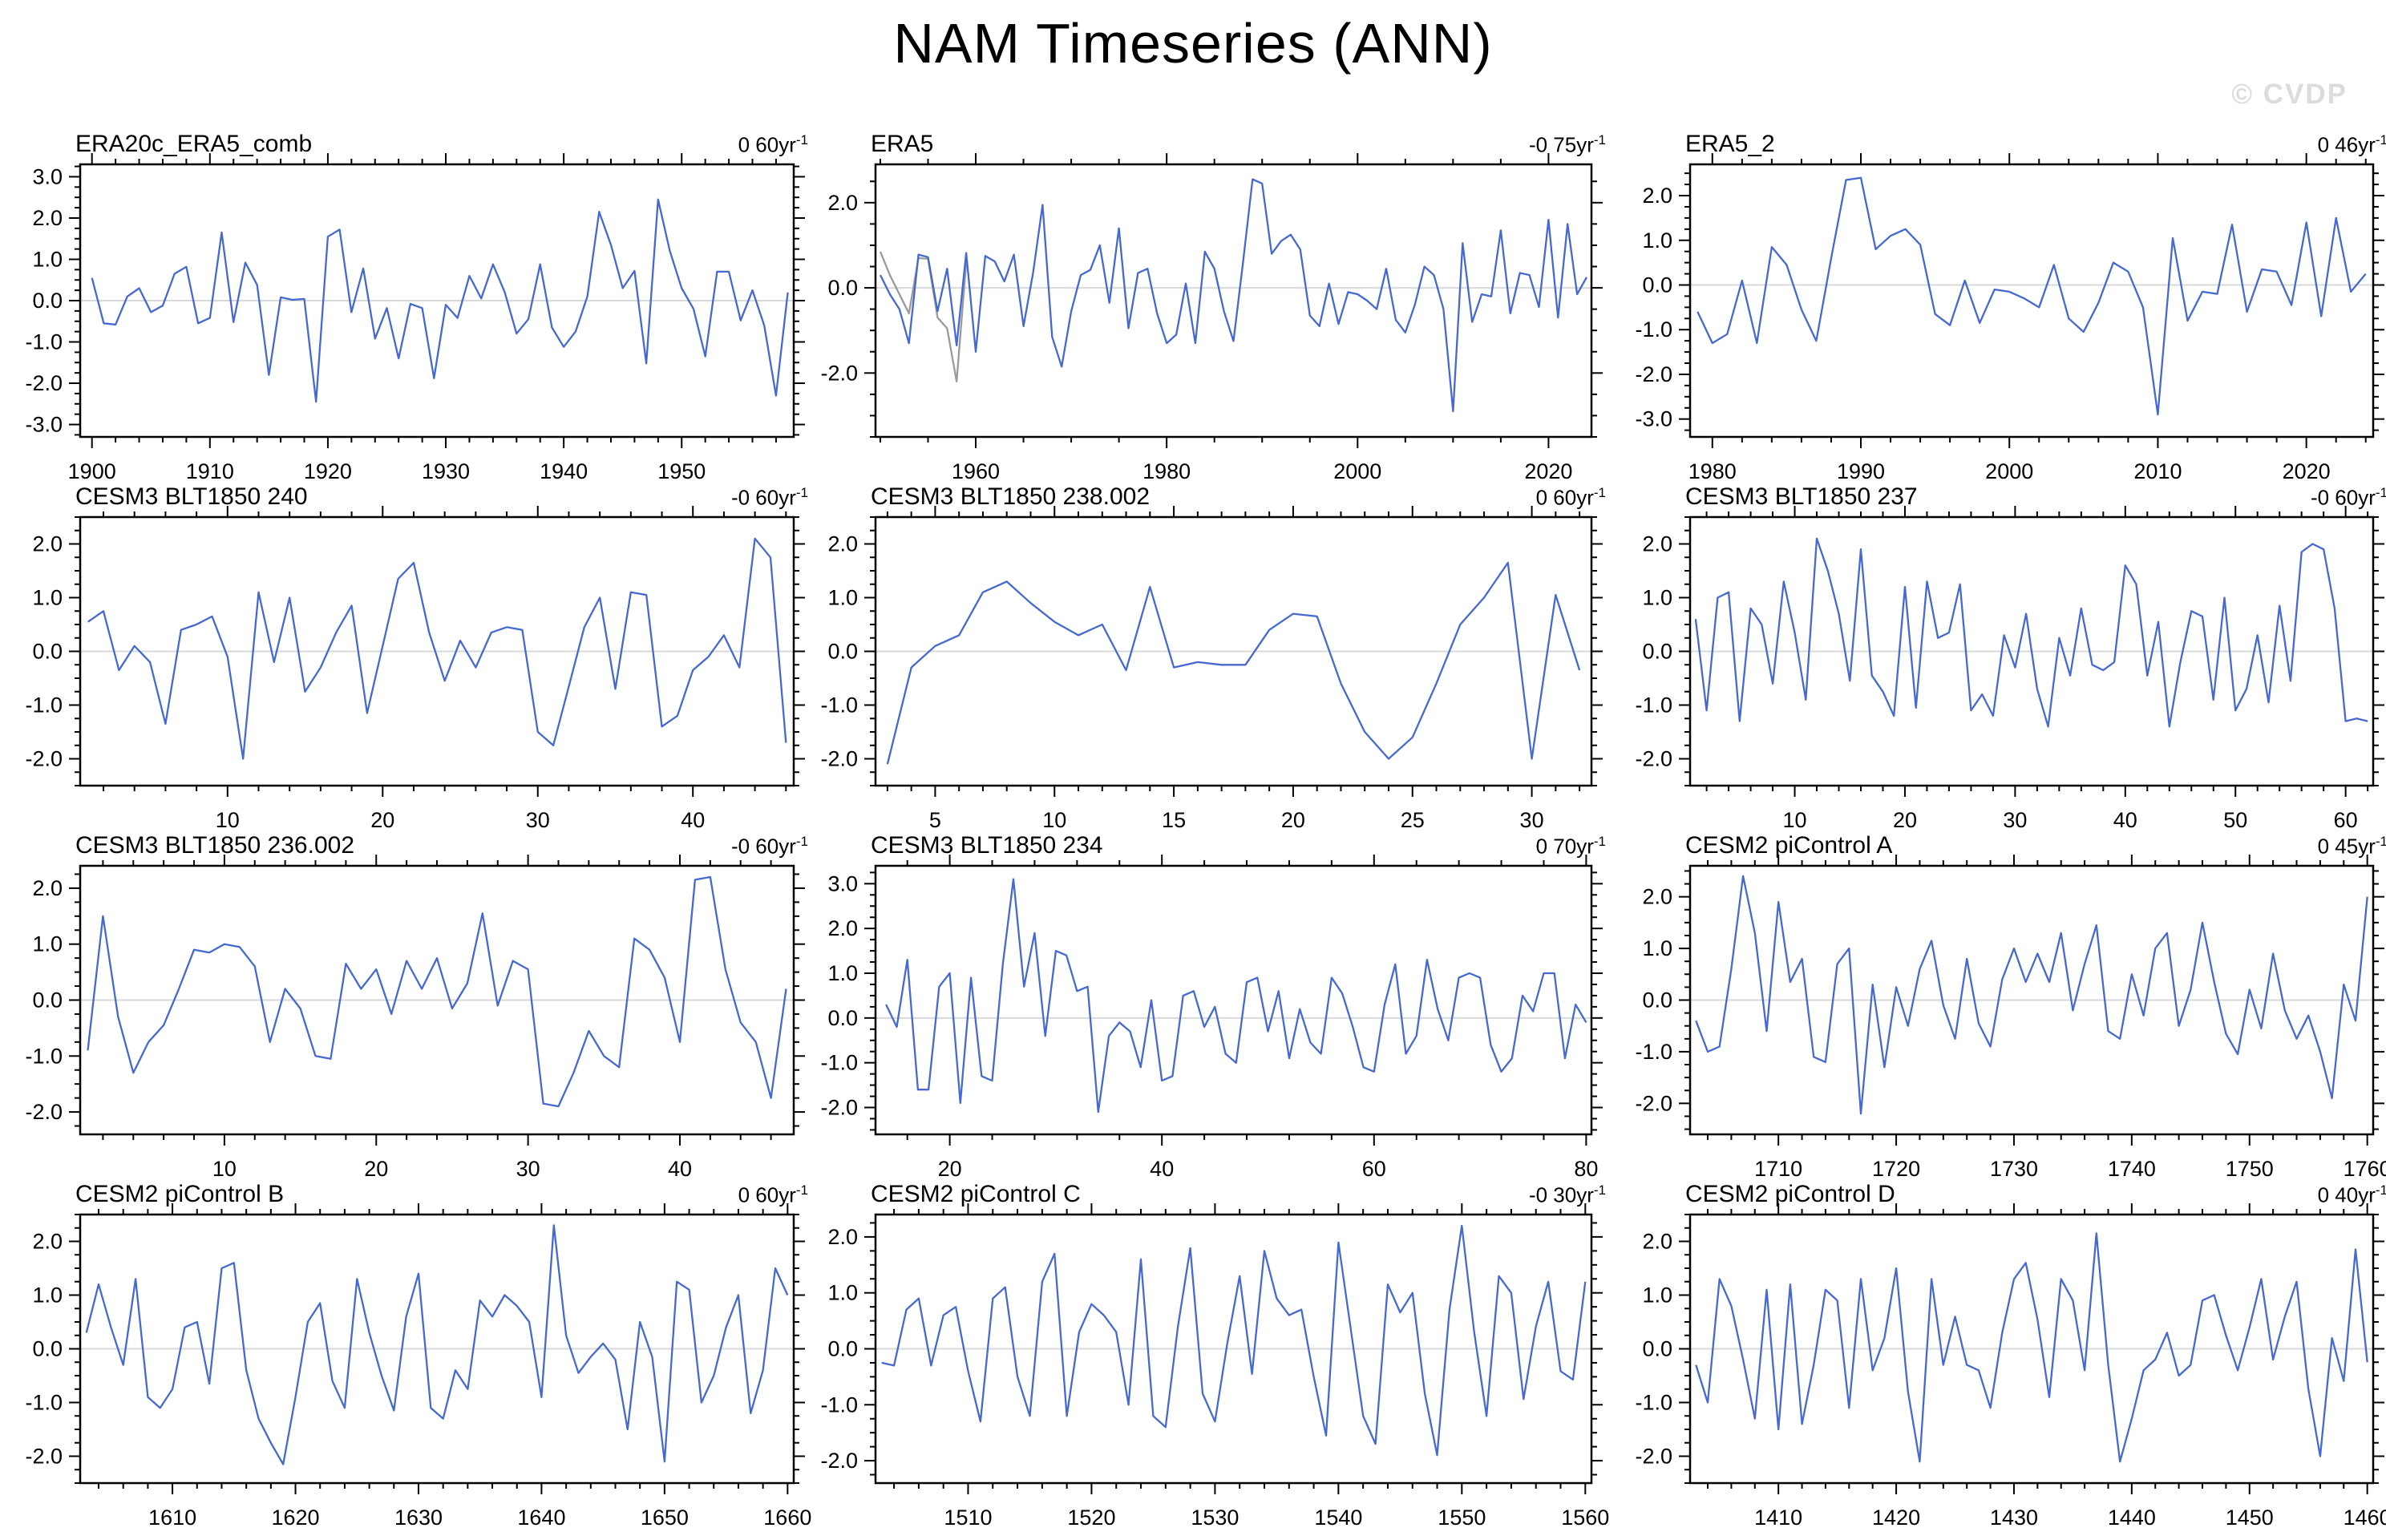  Describe the element at coordinates (1730, 144) in the screenshot. I see `chart-title: ERA5_2` at that location.